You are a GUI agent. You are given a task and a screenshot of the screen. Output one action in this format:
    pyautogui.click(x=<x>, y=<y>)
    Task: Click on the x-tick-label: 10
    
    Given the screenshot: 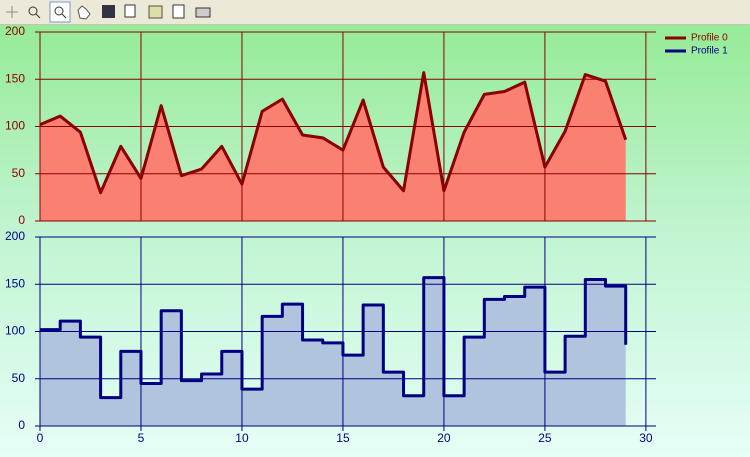 What is the action you would take?
    pyautogui.click(x=242, y=438)
    